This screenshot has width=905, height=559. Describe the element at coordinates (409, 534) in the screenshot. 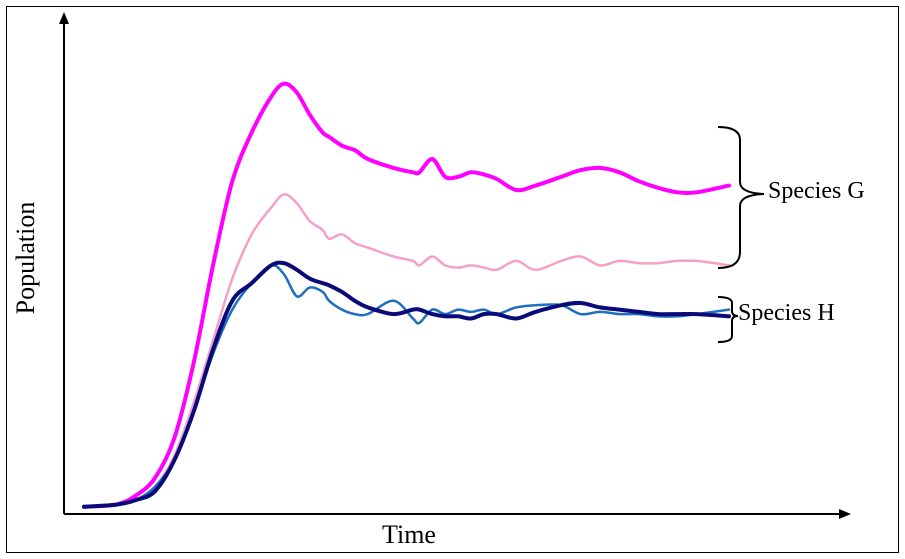

I see `x-axis-label: Time` at that location.